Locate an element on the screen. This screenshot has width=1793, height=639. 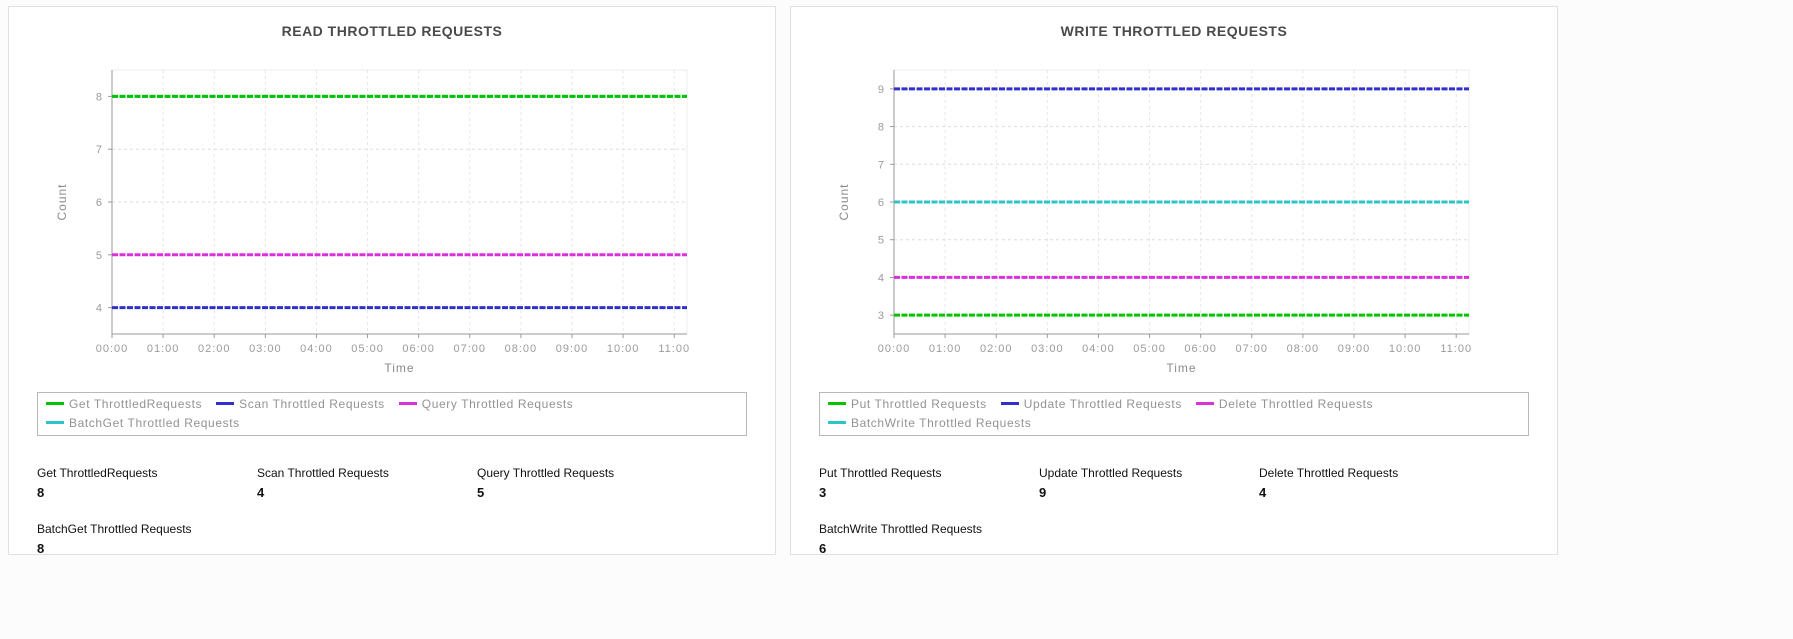
stat-value: 3 is located at coordinates (823, 492).